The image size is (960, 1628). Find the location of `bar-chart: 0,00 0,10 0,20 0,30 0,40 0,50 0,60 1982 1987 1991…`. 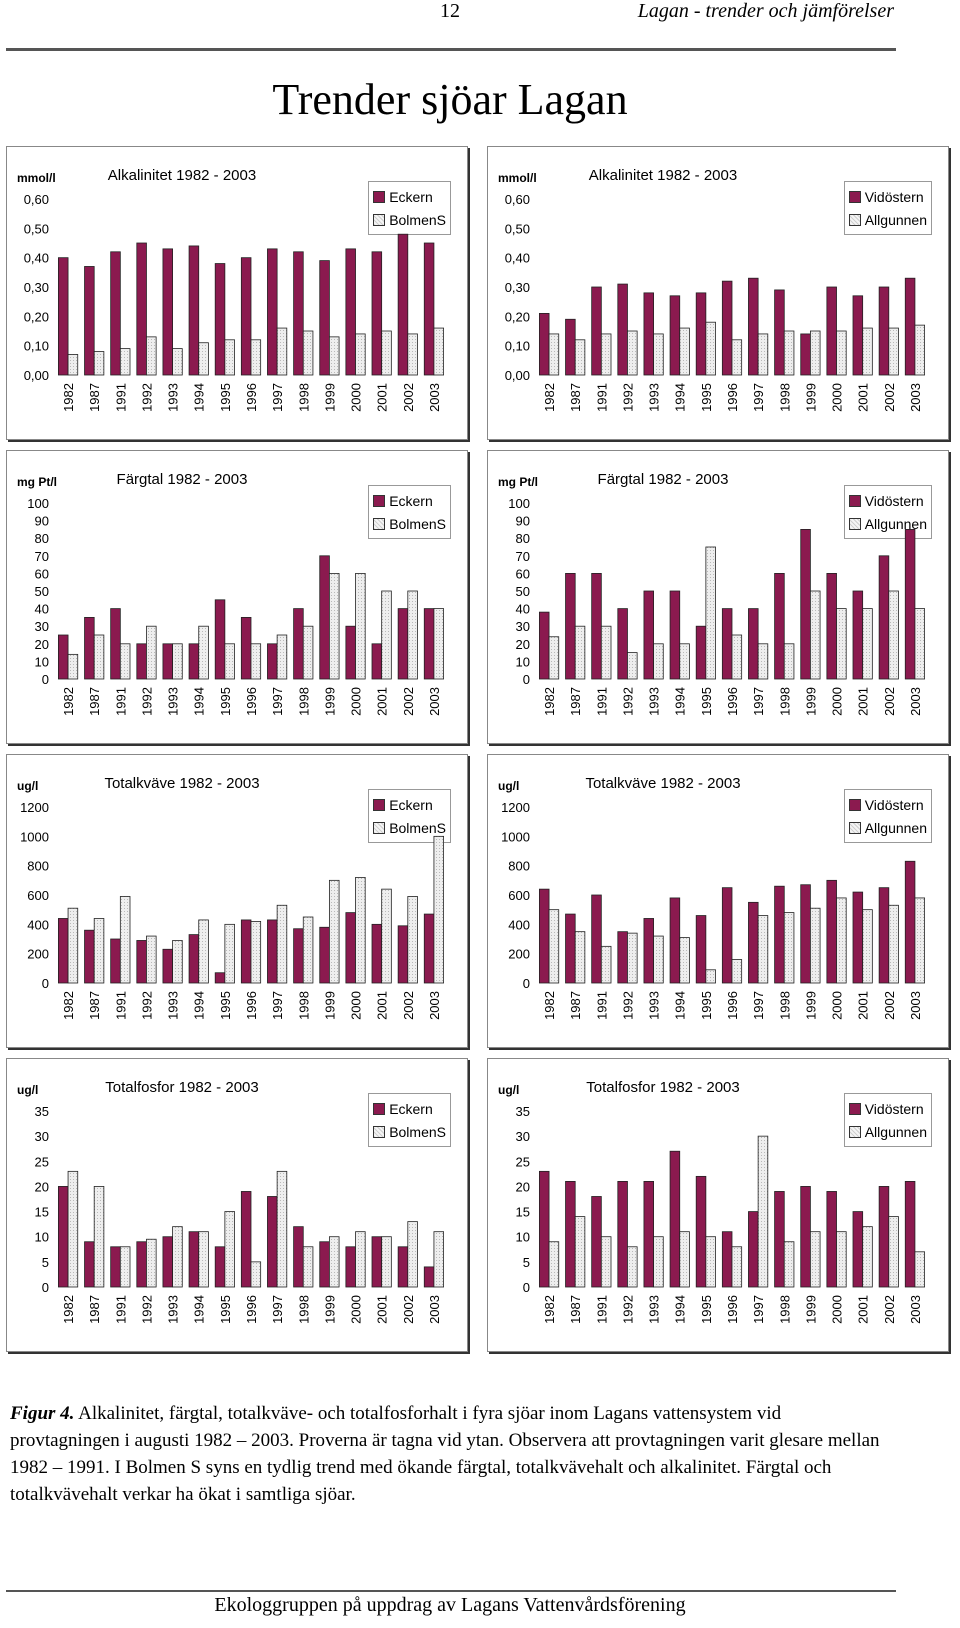

bar-chart: 0,00 0,10 0,20 0,30 0,40 0,50 0,60 1982 1987 1991… is located at coordinates (234, 302).